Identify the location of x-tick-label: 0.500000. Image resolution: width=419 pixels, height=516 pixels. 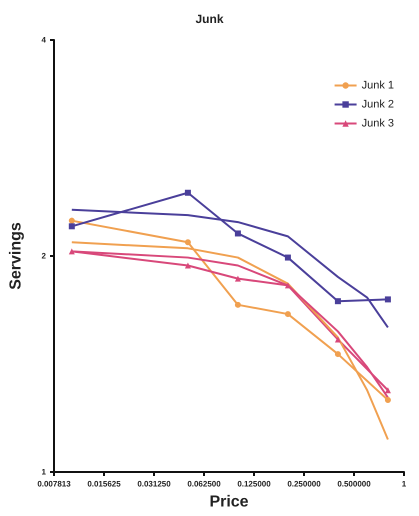
(354, 484).